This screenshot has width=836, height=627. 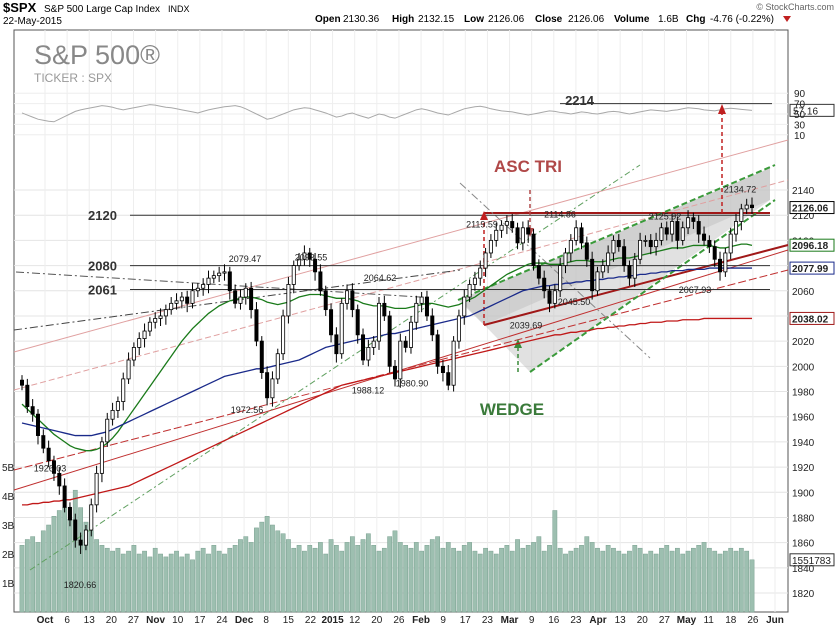 I want to click on x-tick-label: 13, so click(x=90, y=620).